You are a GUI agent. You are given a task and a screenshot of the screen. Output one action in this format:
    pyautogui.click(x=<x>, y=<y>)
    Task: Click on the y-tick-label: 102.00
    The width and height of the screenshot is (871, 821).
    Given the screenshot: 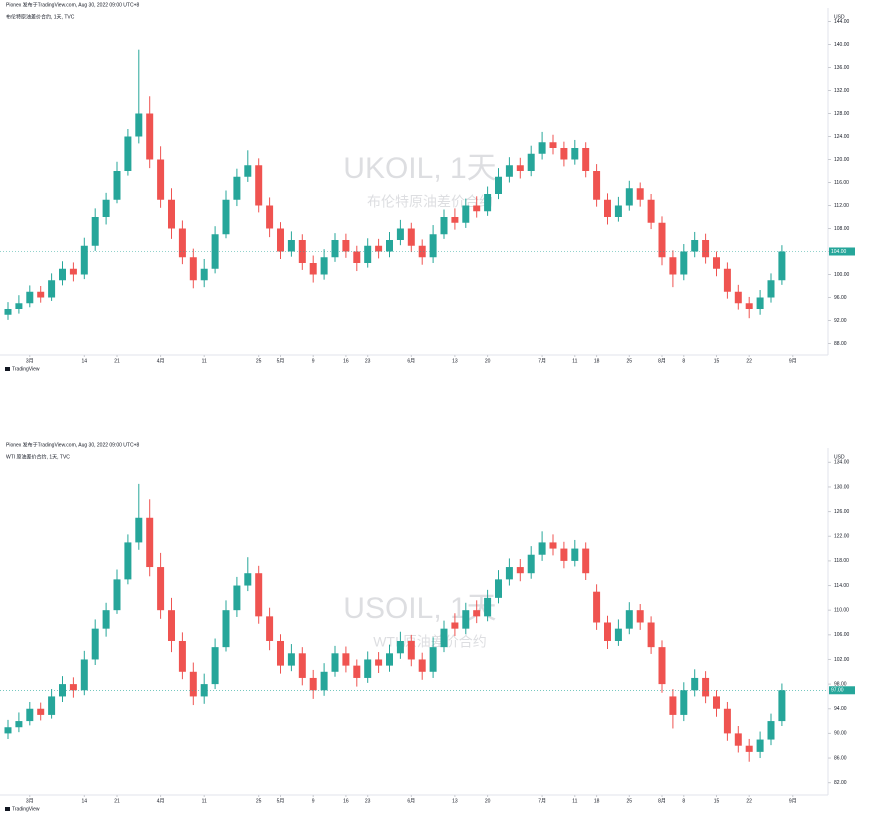 What is the action you would take?
    pyautogui.click(x=842, y=660)
    